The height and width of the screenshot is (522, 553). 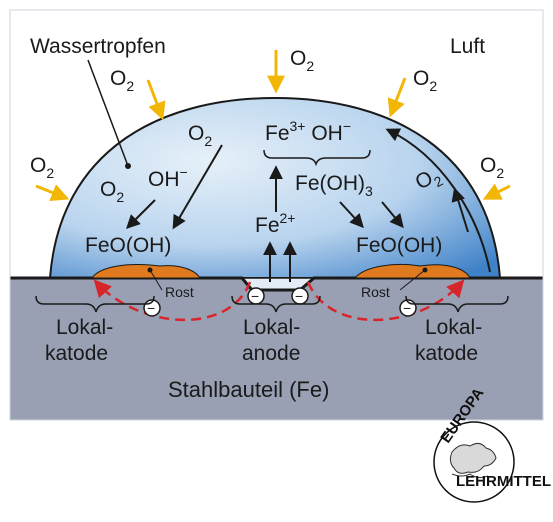 I want to click on oxygen-upper-right: O2, so click(x=425, y=80).